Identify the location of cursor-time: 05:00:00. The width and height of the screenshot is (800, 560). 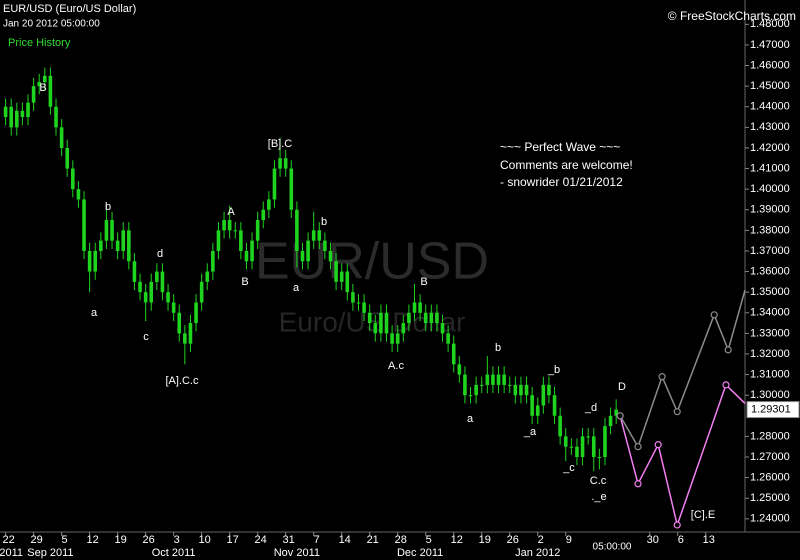
(612, 547).